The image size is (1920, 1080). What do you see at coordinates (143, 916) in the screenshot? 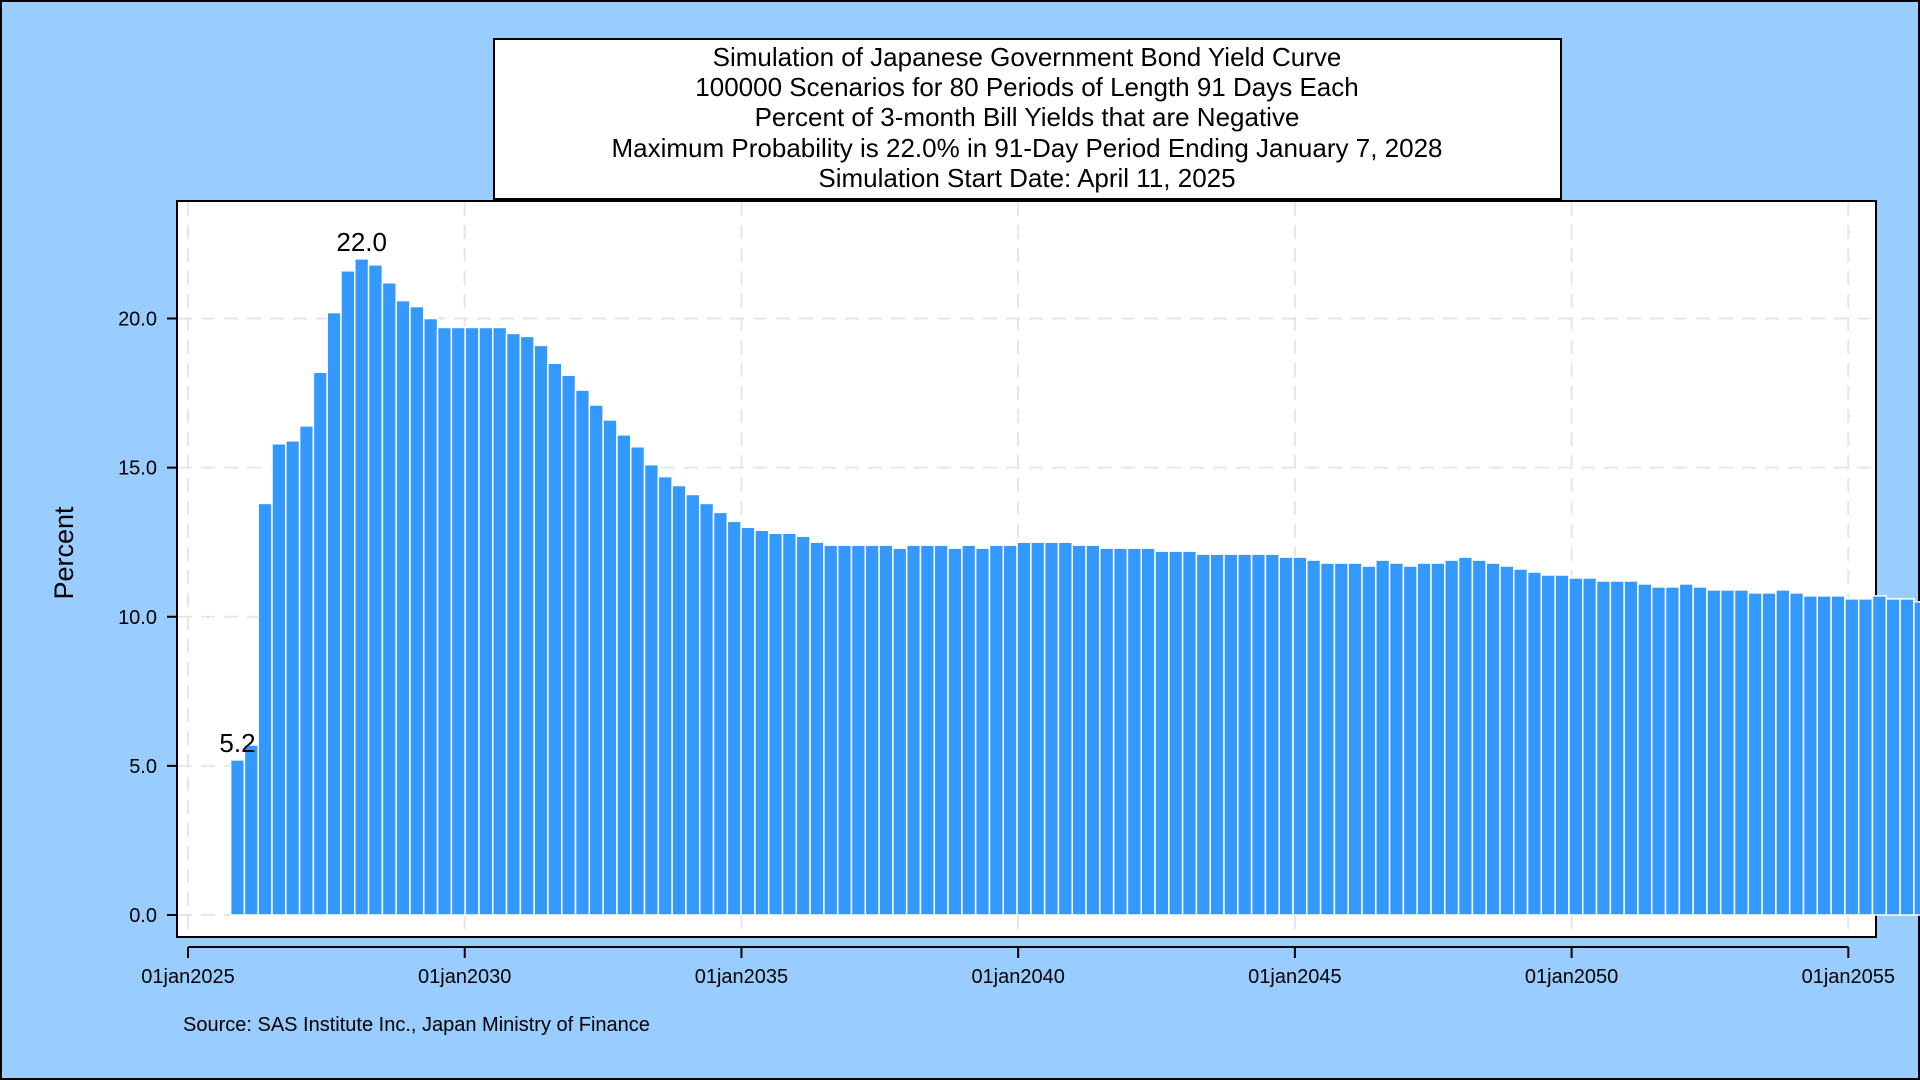
I see `y-tick-label: 0.0` at bounding box center [143, 916].